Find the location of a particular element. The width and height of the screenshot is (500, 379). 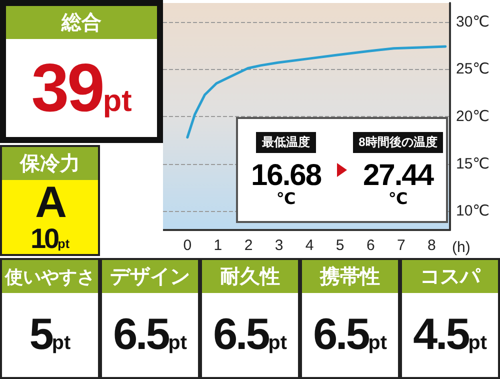

x-tick-label: 2 is located at coordinates (248, 245).